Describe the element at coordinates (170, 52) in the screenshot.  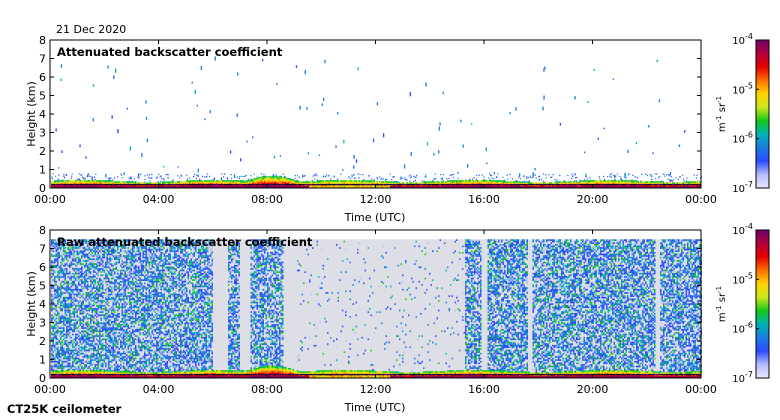
I see `panel-title-attenuated: Attenuated backscatter coefficient` at that location.